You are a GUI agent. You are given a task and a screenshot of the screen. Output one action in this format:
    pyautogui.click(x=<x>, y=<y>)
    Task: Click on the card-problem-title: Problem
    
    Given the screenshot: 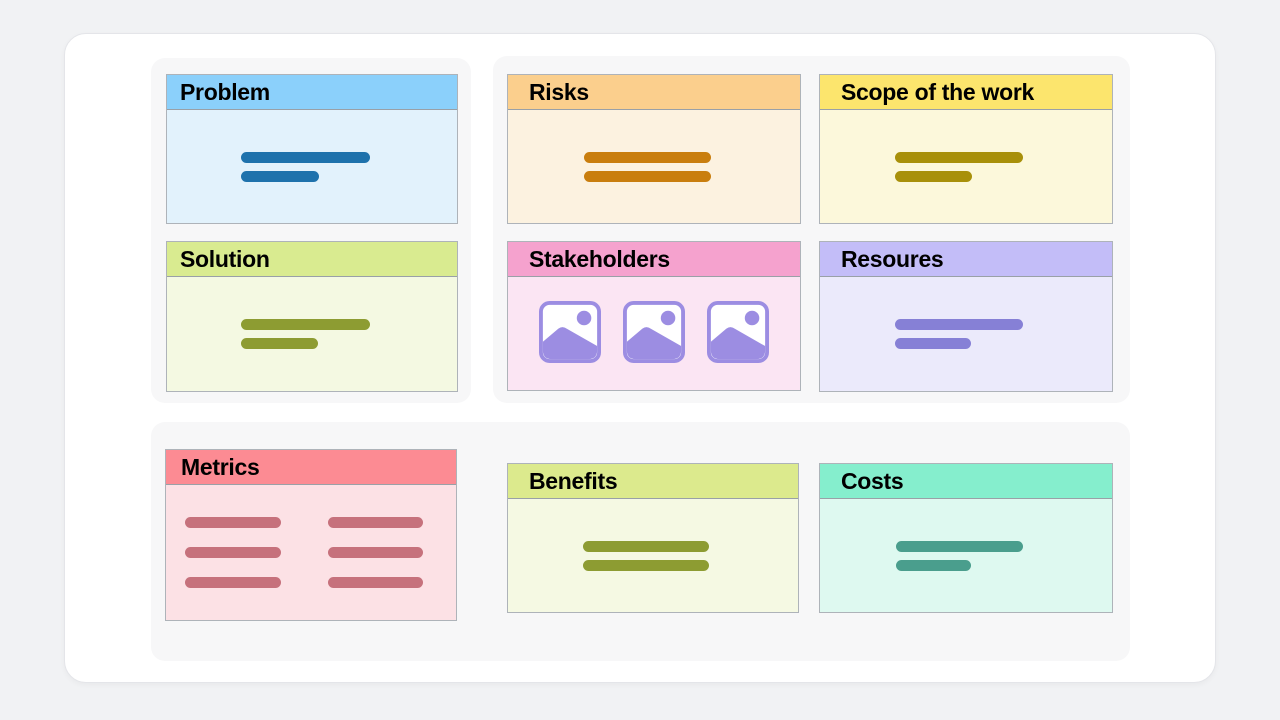 What is the action you would take?
    pyautogui.click(x=225, y=91)
    